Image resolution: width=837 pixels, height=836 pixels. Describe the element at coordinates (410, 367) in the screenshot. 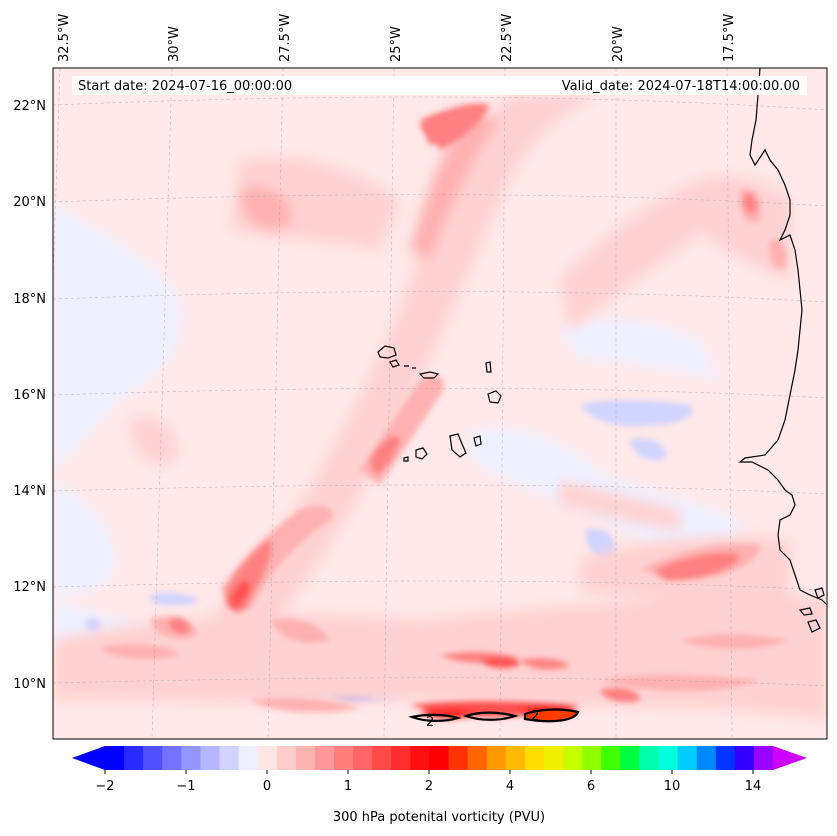

I see `island-small` at that location.